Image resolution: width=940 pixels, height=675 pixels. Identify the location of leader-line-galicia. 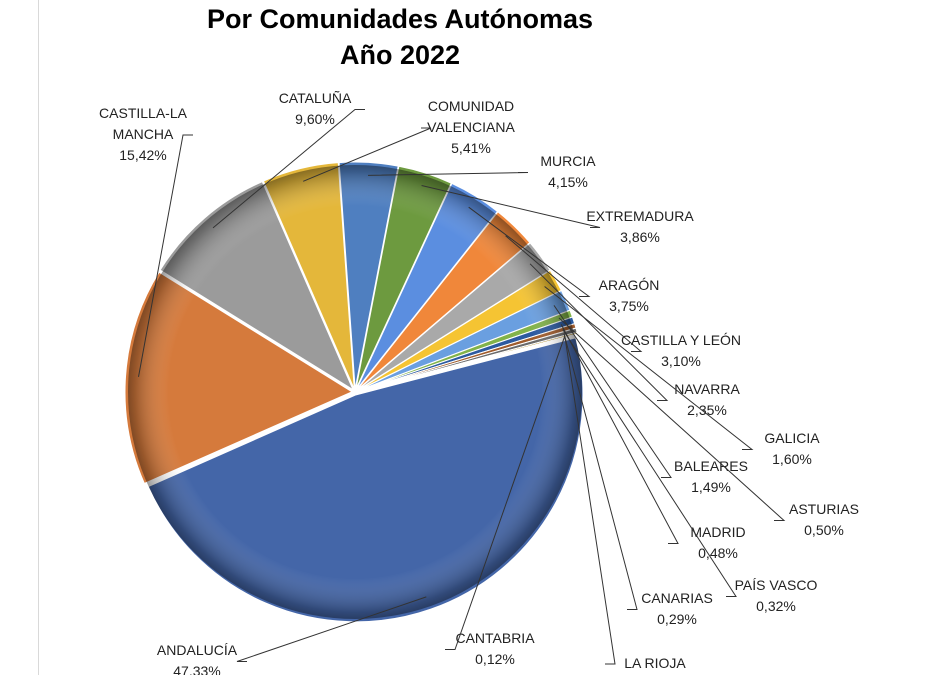
(649, 368).